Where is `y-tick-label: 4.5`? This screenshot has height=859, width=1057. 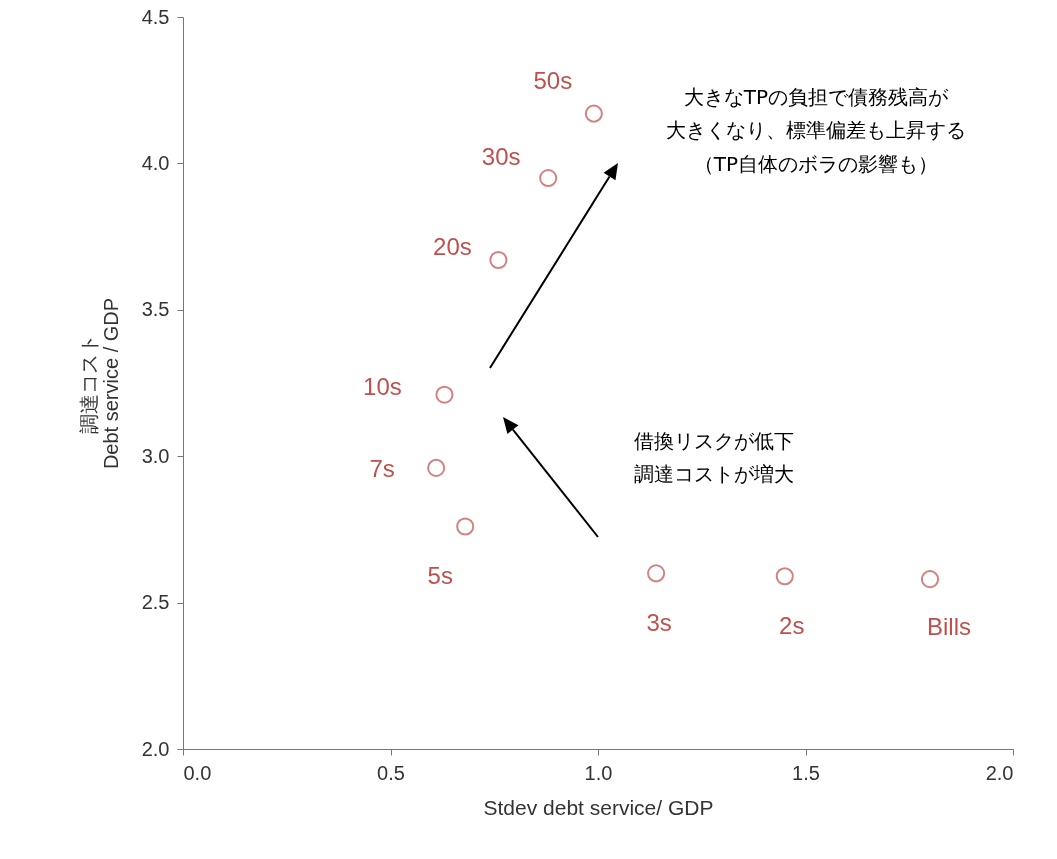
y-tick-label: 4.5 is located at coordinates (155, 16).